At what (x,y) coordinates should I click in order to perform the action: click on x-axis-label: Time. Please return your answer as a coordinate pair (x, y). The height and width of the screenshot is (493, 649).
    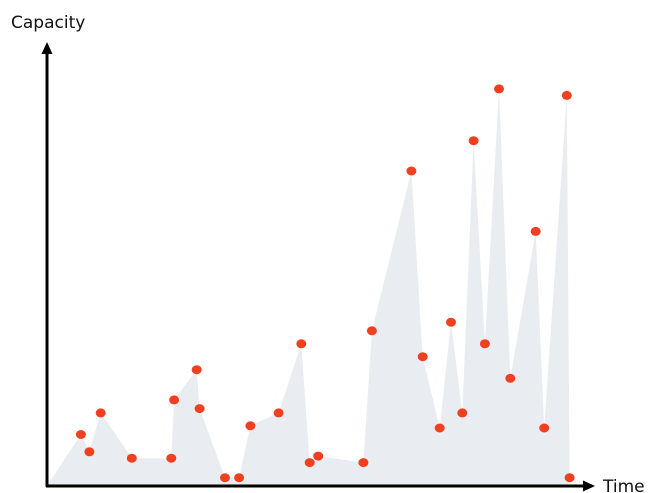
    Looking at the image, I should click on (623, 485).